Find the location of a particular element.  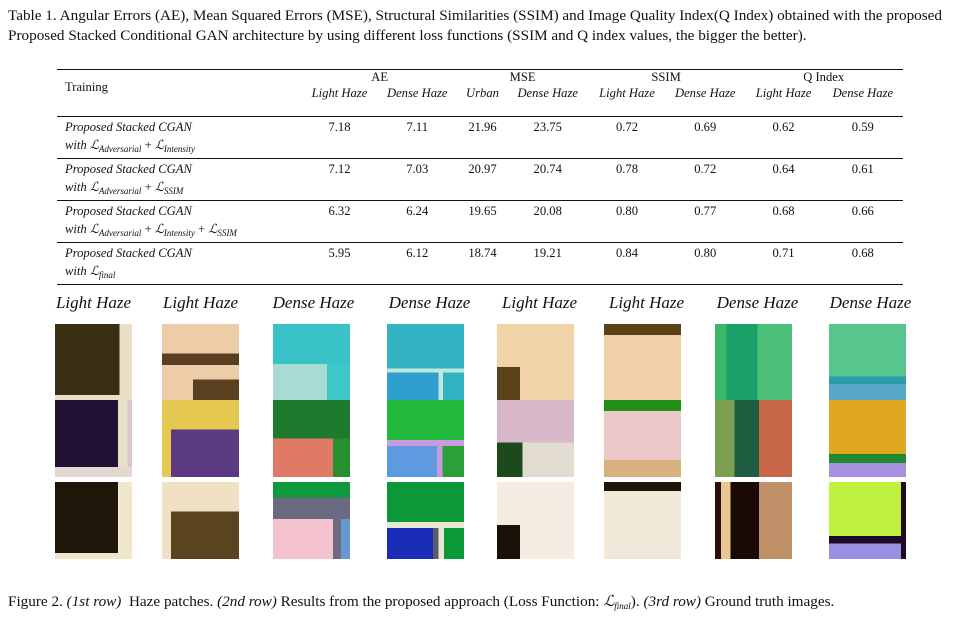

caption-text: Ground truth images. is located at coordinates (767, 601).